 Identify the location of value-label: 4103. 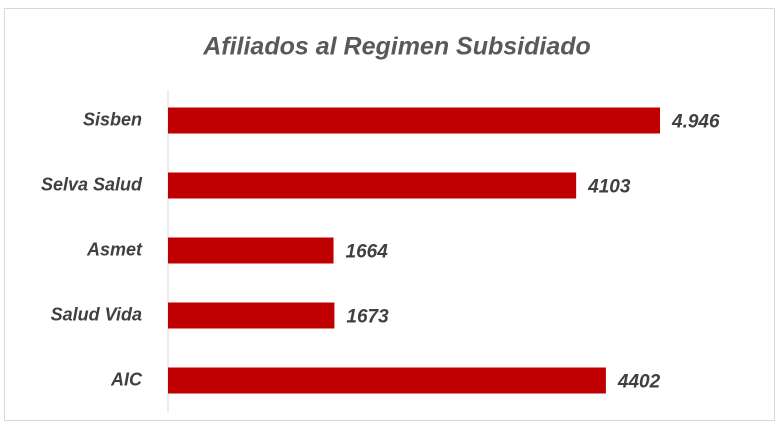
(609, 187).